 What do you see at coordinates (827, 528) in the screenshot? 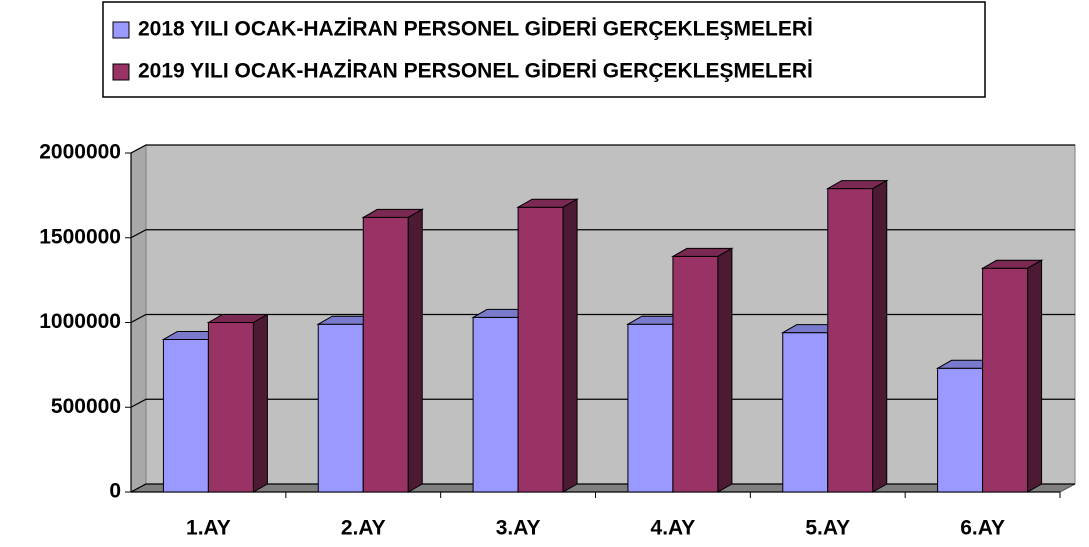
I see `x-tick-label: 5.AY` at bounding box center [827, 528].